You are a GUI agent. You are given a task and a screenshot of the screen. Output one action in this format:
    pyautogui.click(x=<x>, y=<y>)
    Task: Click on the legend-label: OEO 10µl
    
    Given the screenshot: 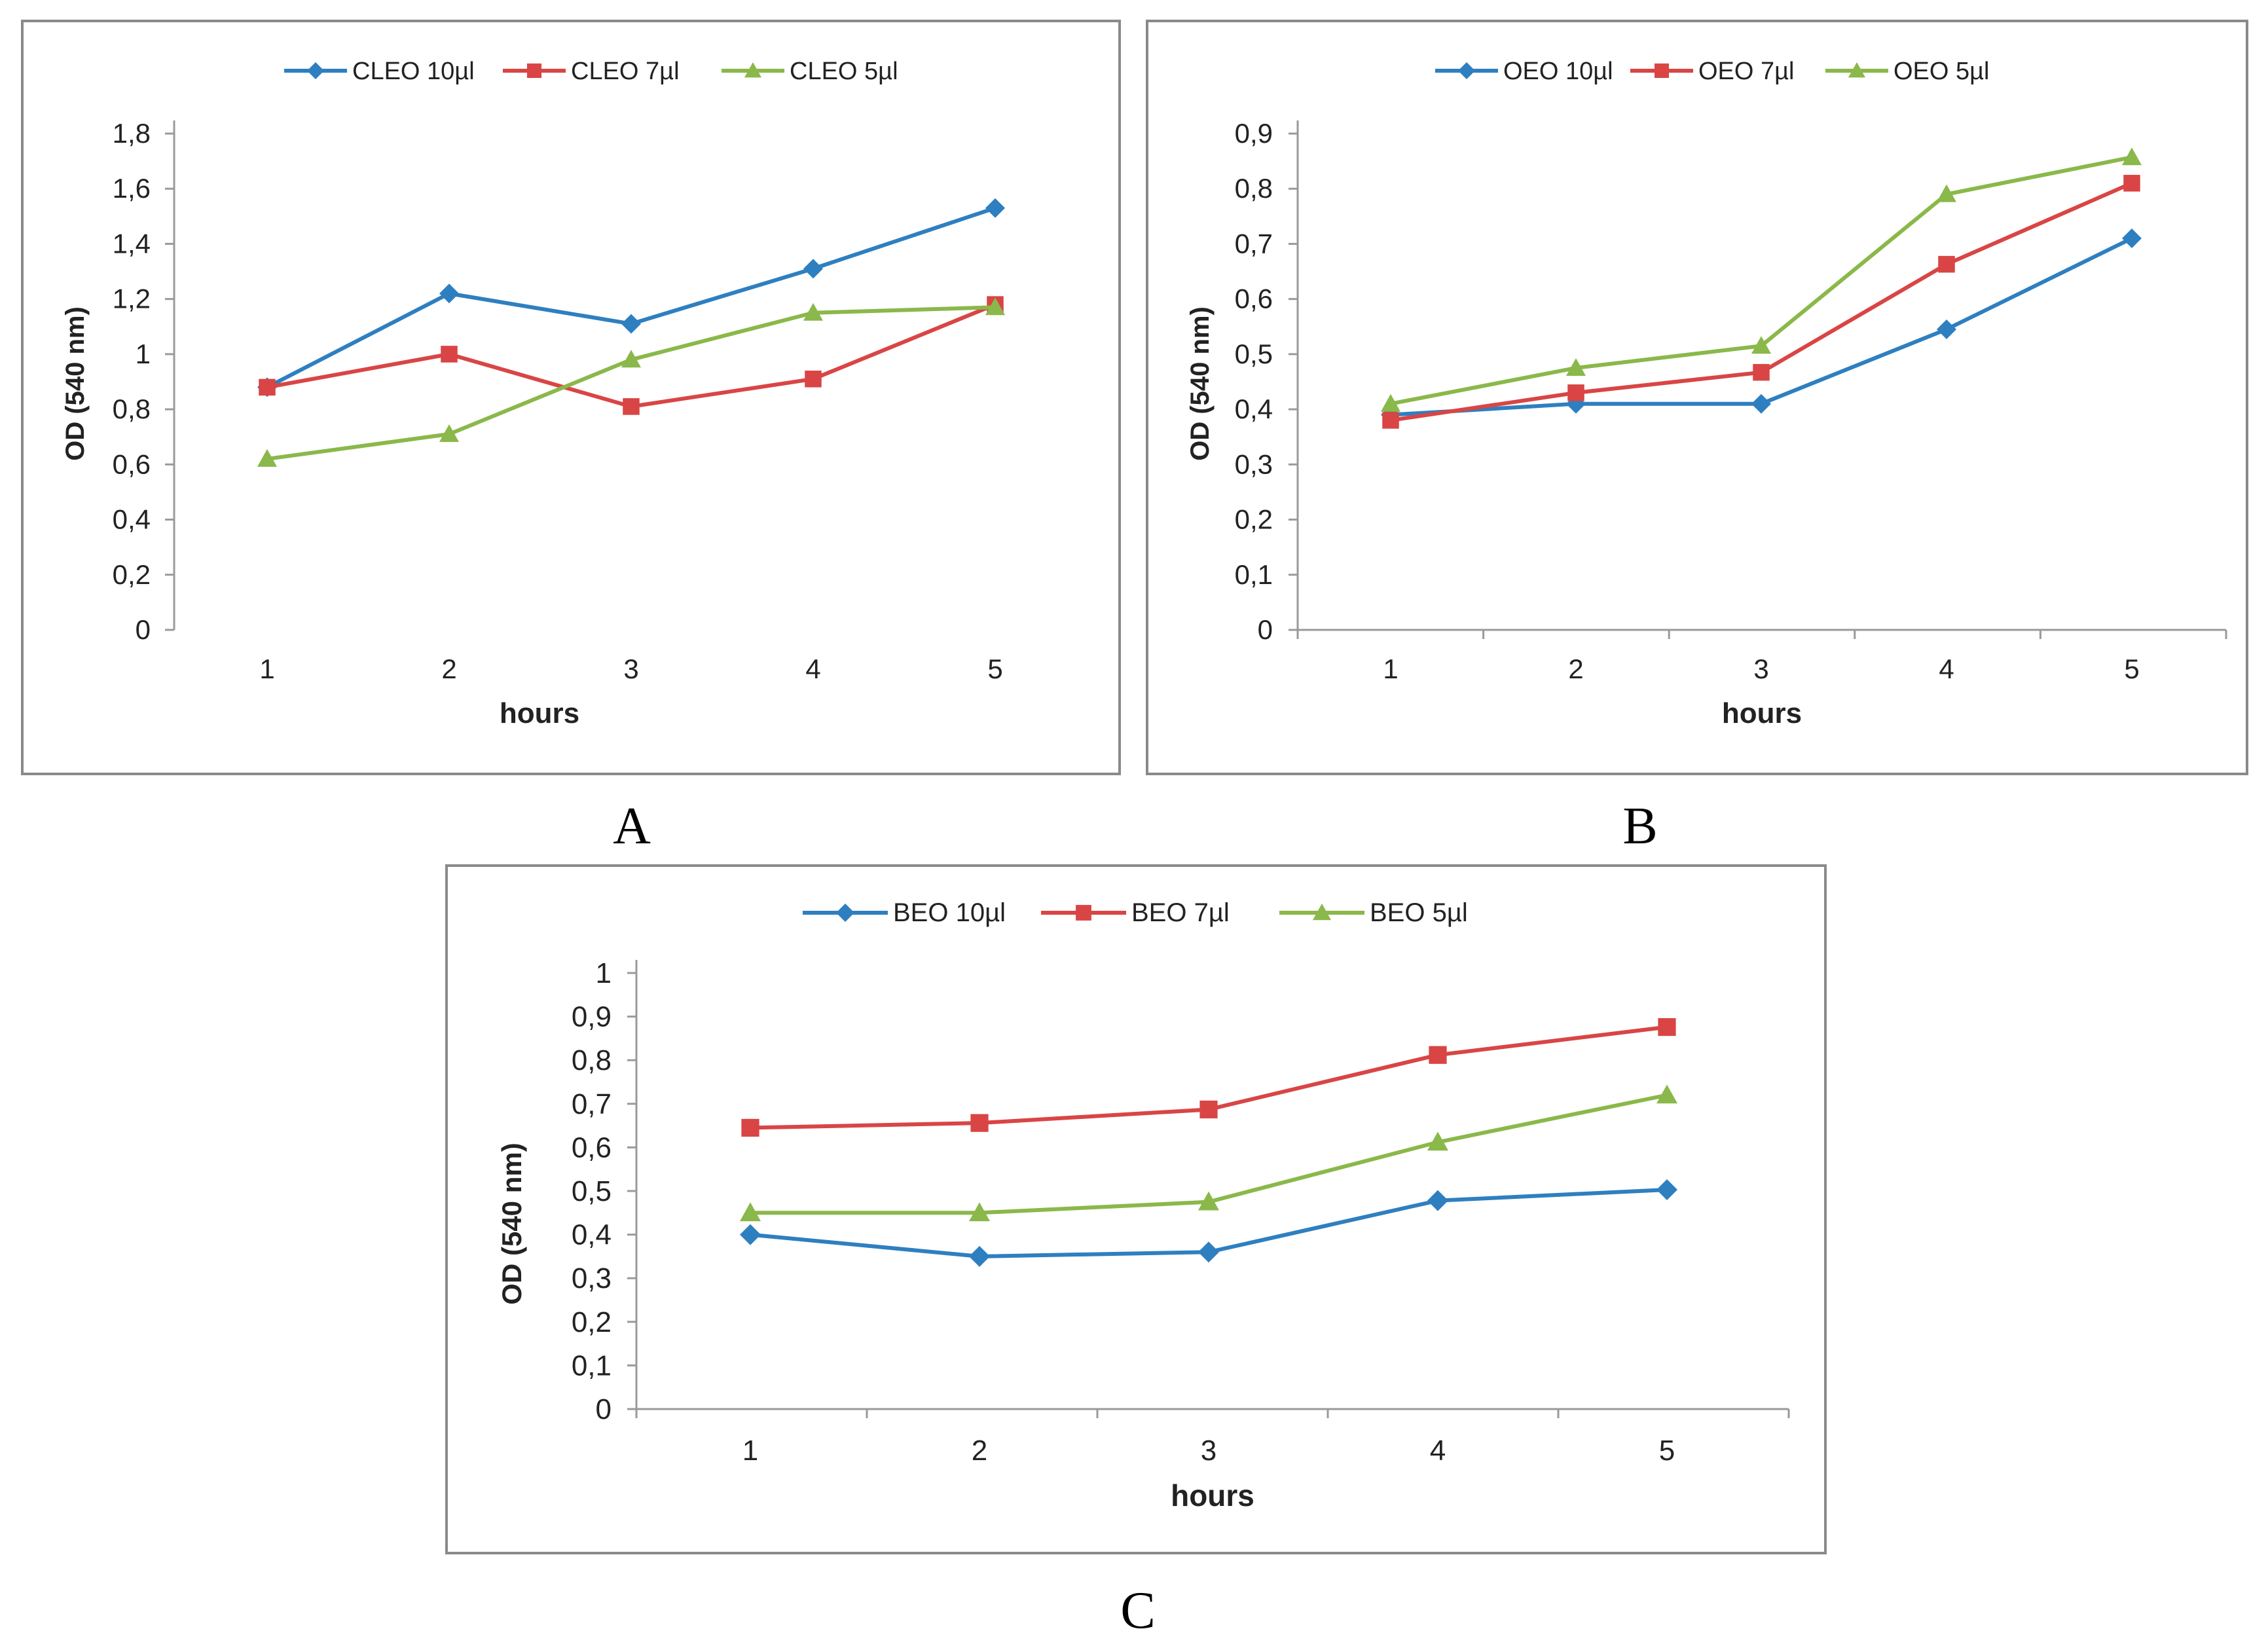 What is the action you would take?
    pyautogui.click(x=1558, y=71)
    